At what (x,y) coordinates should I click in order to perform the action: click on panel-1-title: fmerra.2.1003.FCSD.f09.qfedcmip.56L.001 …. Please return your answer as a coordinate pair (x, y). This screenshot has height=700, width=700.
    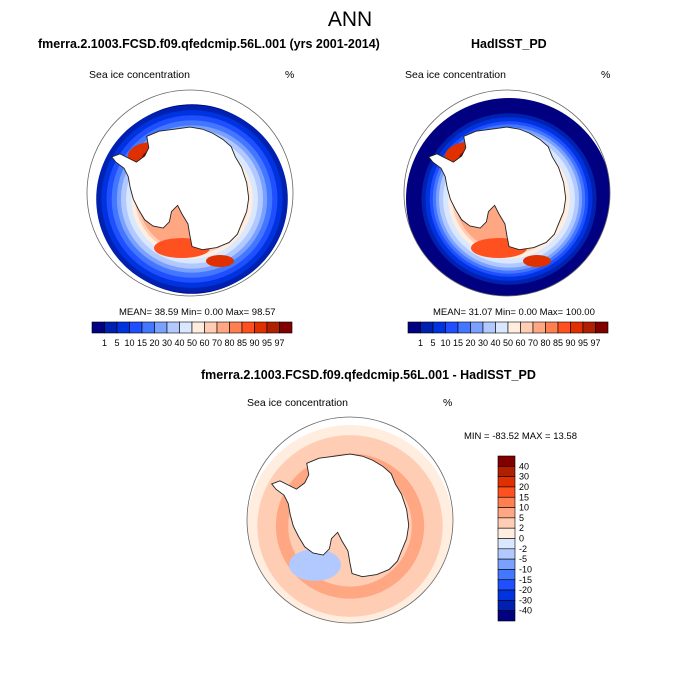
    Looking at the image, I should click on (209, 44).